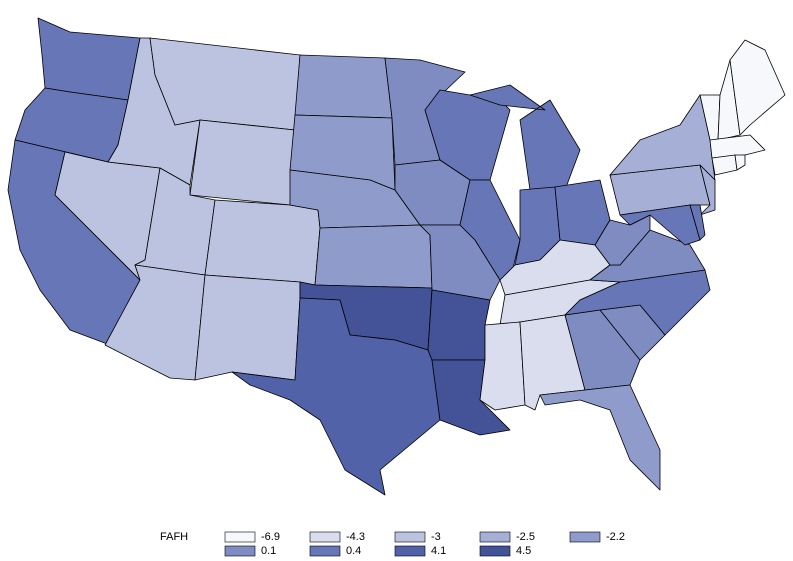  Describe the element at coordinates (525, 537) in the screenshot. I see `legend-label: -2.5` at that location.